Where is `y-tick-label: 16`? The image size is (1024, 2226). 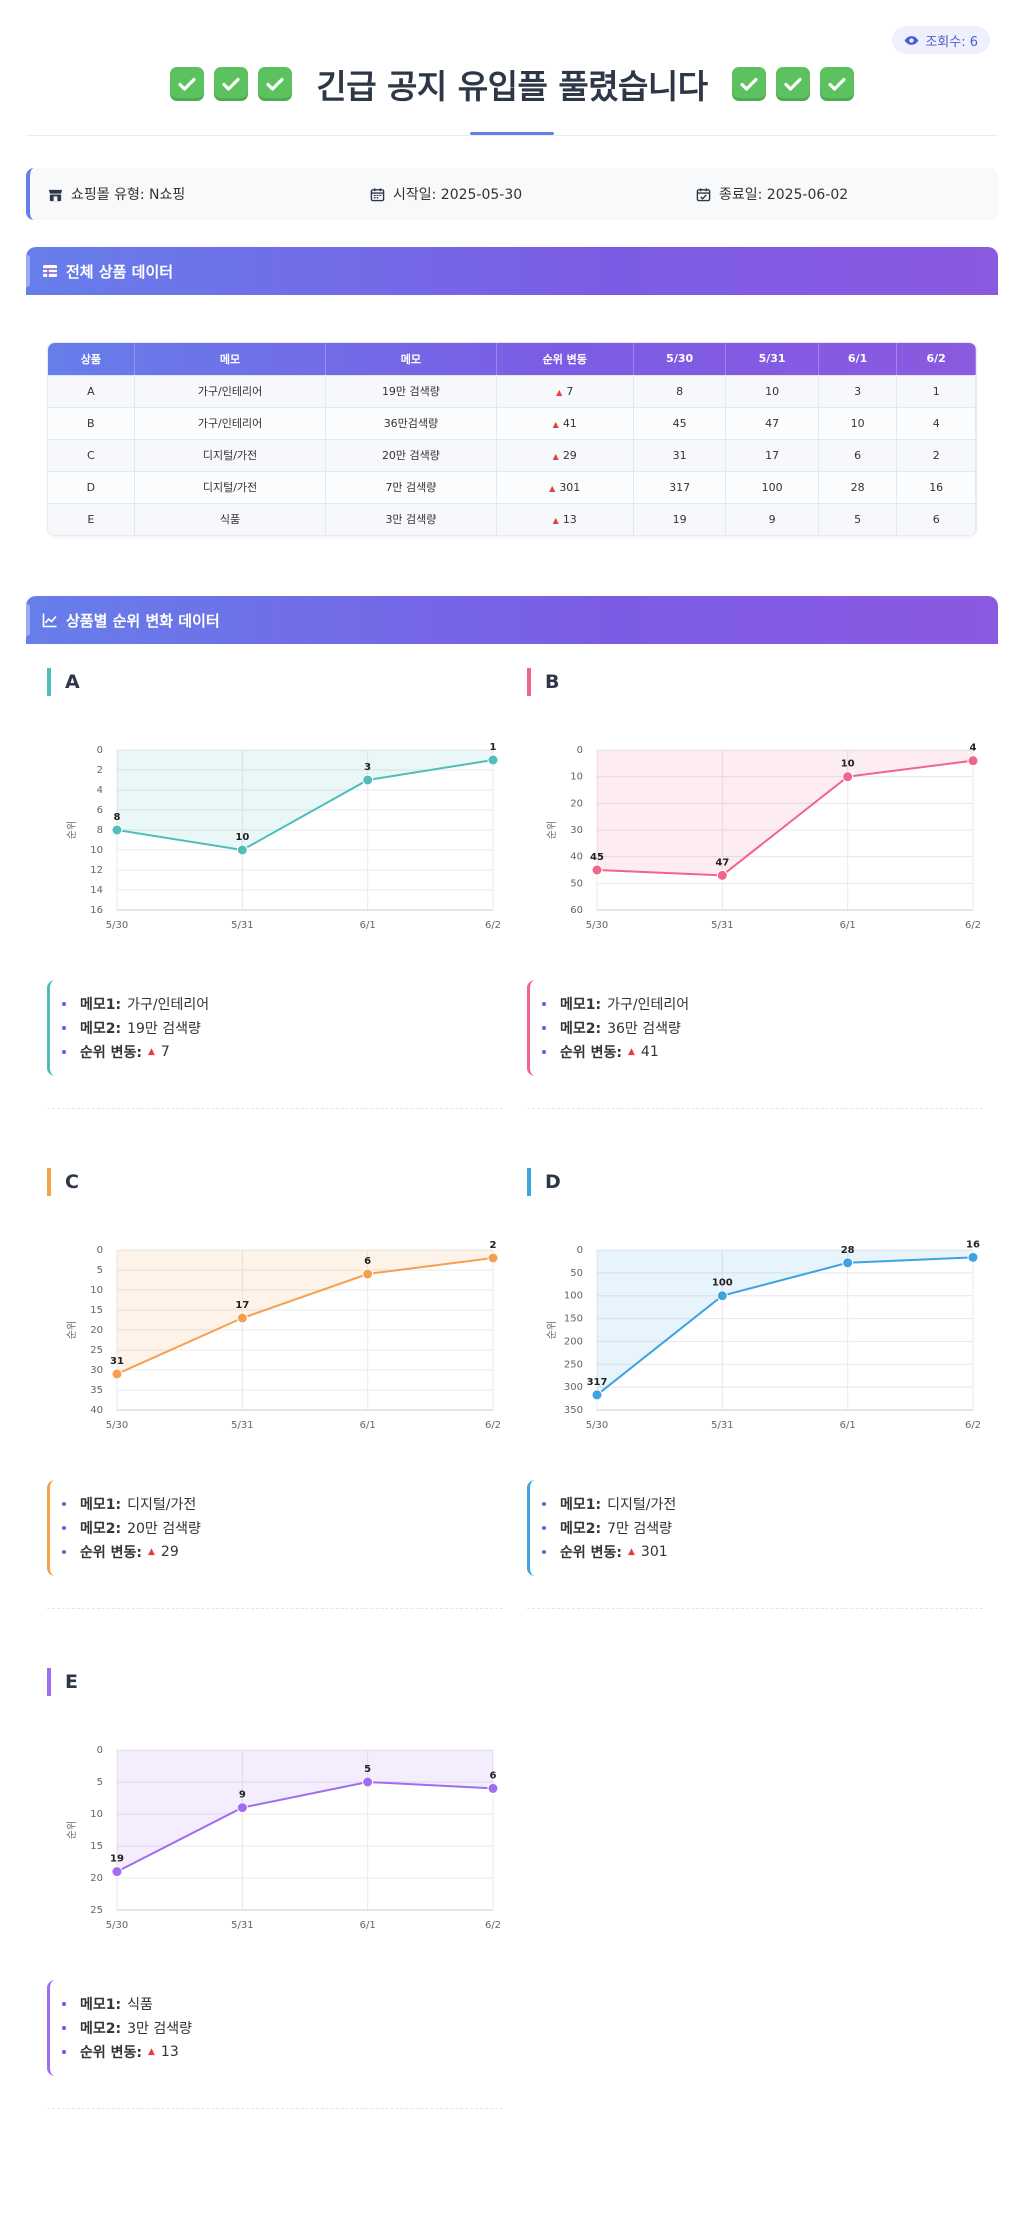 y-tick-label: 16 is located at coordinates (96, 910).